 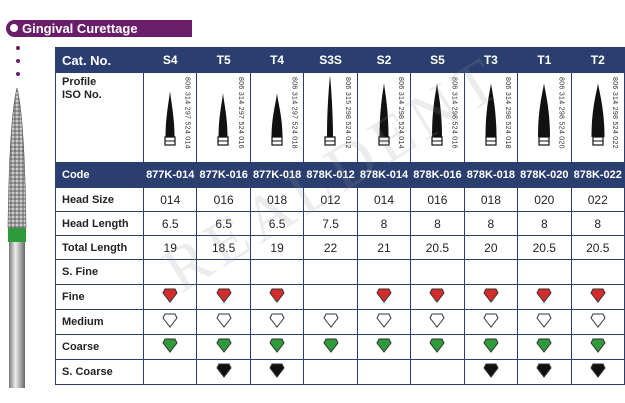 What do you see at coordinates (99, 199) in the screenshot?
I see `head-size-label: Head Size` at bounding box center [99, 199].